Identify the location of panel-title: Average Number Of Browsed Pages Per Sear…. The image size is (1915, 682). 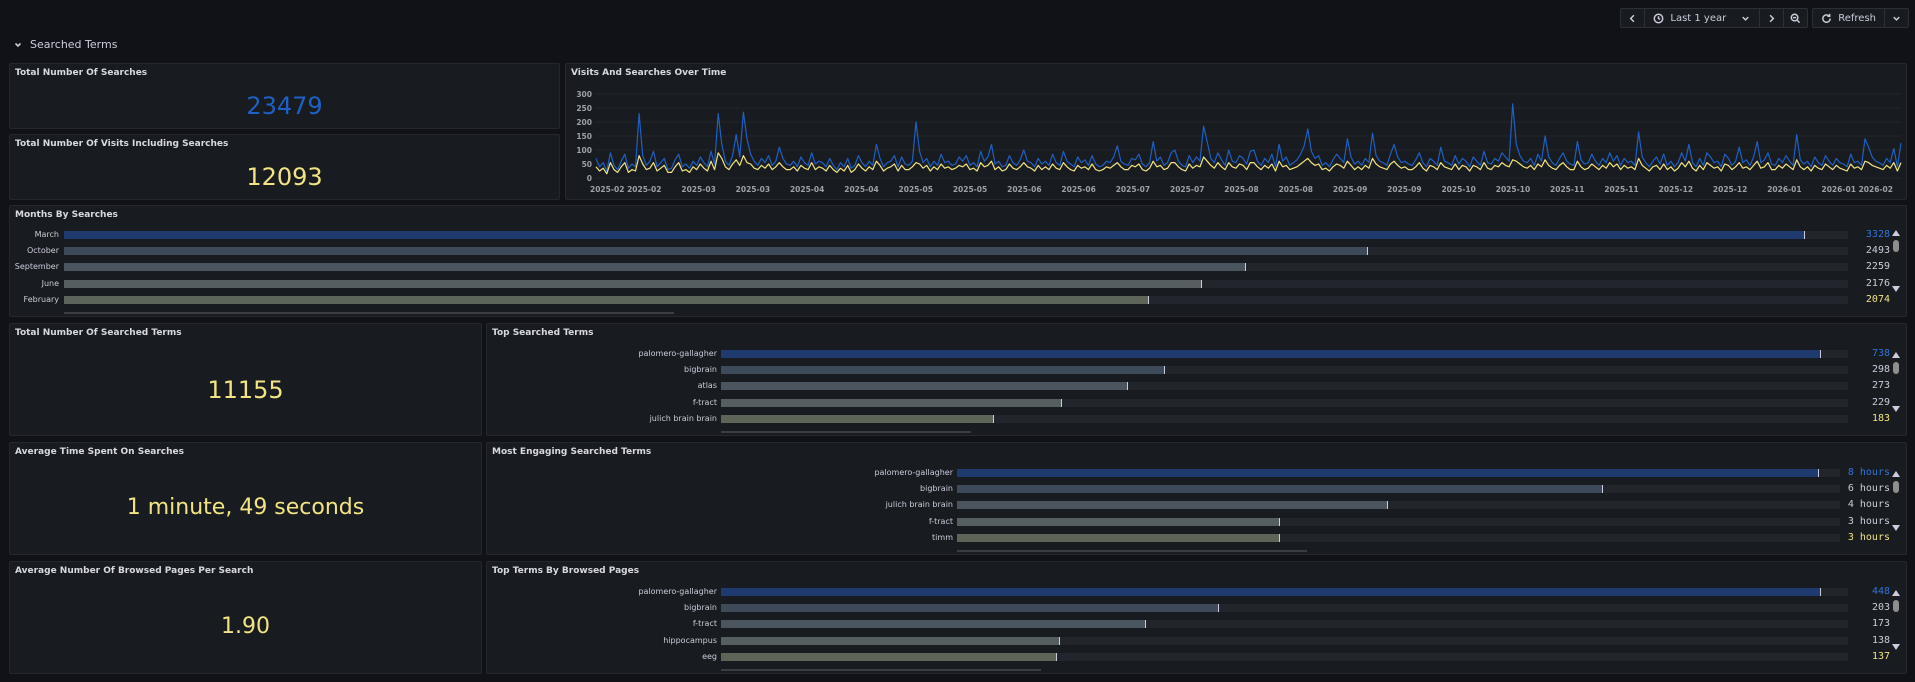
(134, 571).